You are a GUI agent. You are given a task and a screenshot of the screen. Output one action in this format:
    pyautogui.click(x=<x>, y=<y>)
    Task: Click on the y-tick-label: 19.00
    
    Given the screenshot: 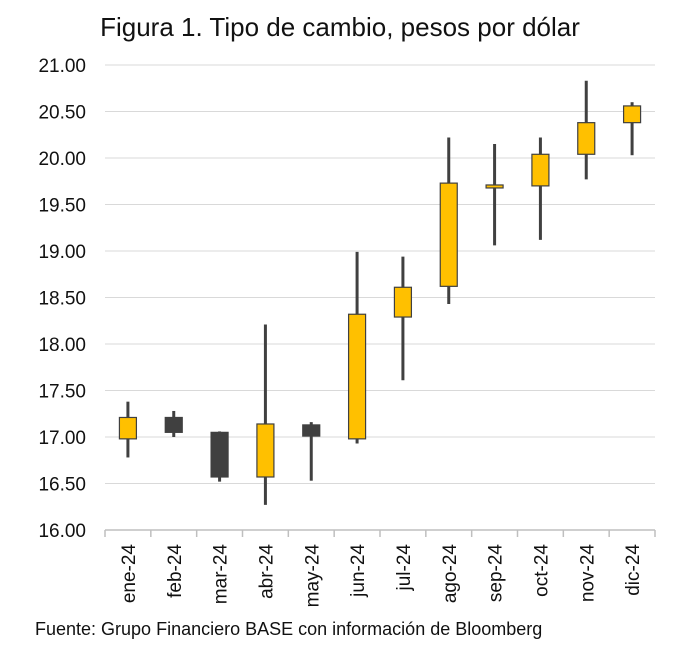 What is the action you would take?
    pyautogui.click(x=62, y=252)
    